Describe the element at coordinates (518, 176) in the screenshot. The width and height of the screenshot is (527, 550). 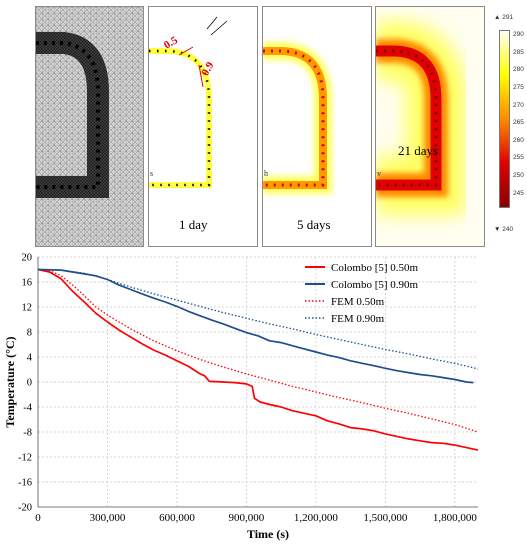
I see `colorbar-tick-label: 250` at that location.